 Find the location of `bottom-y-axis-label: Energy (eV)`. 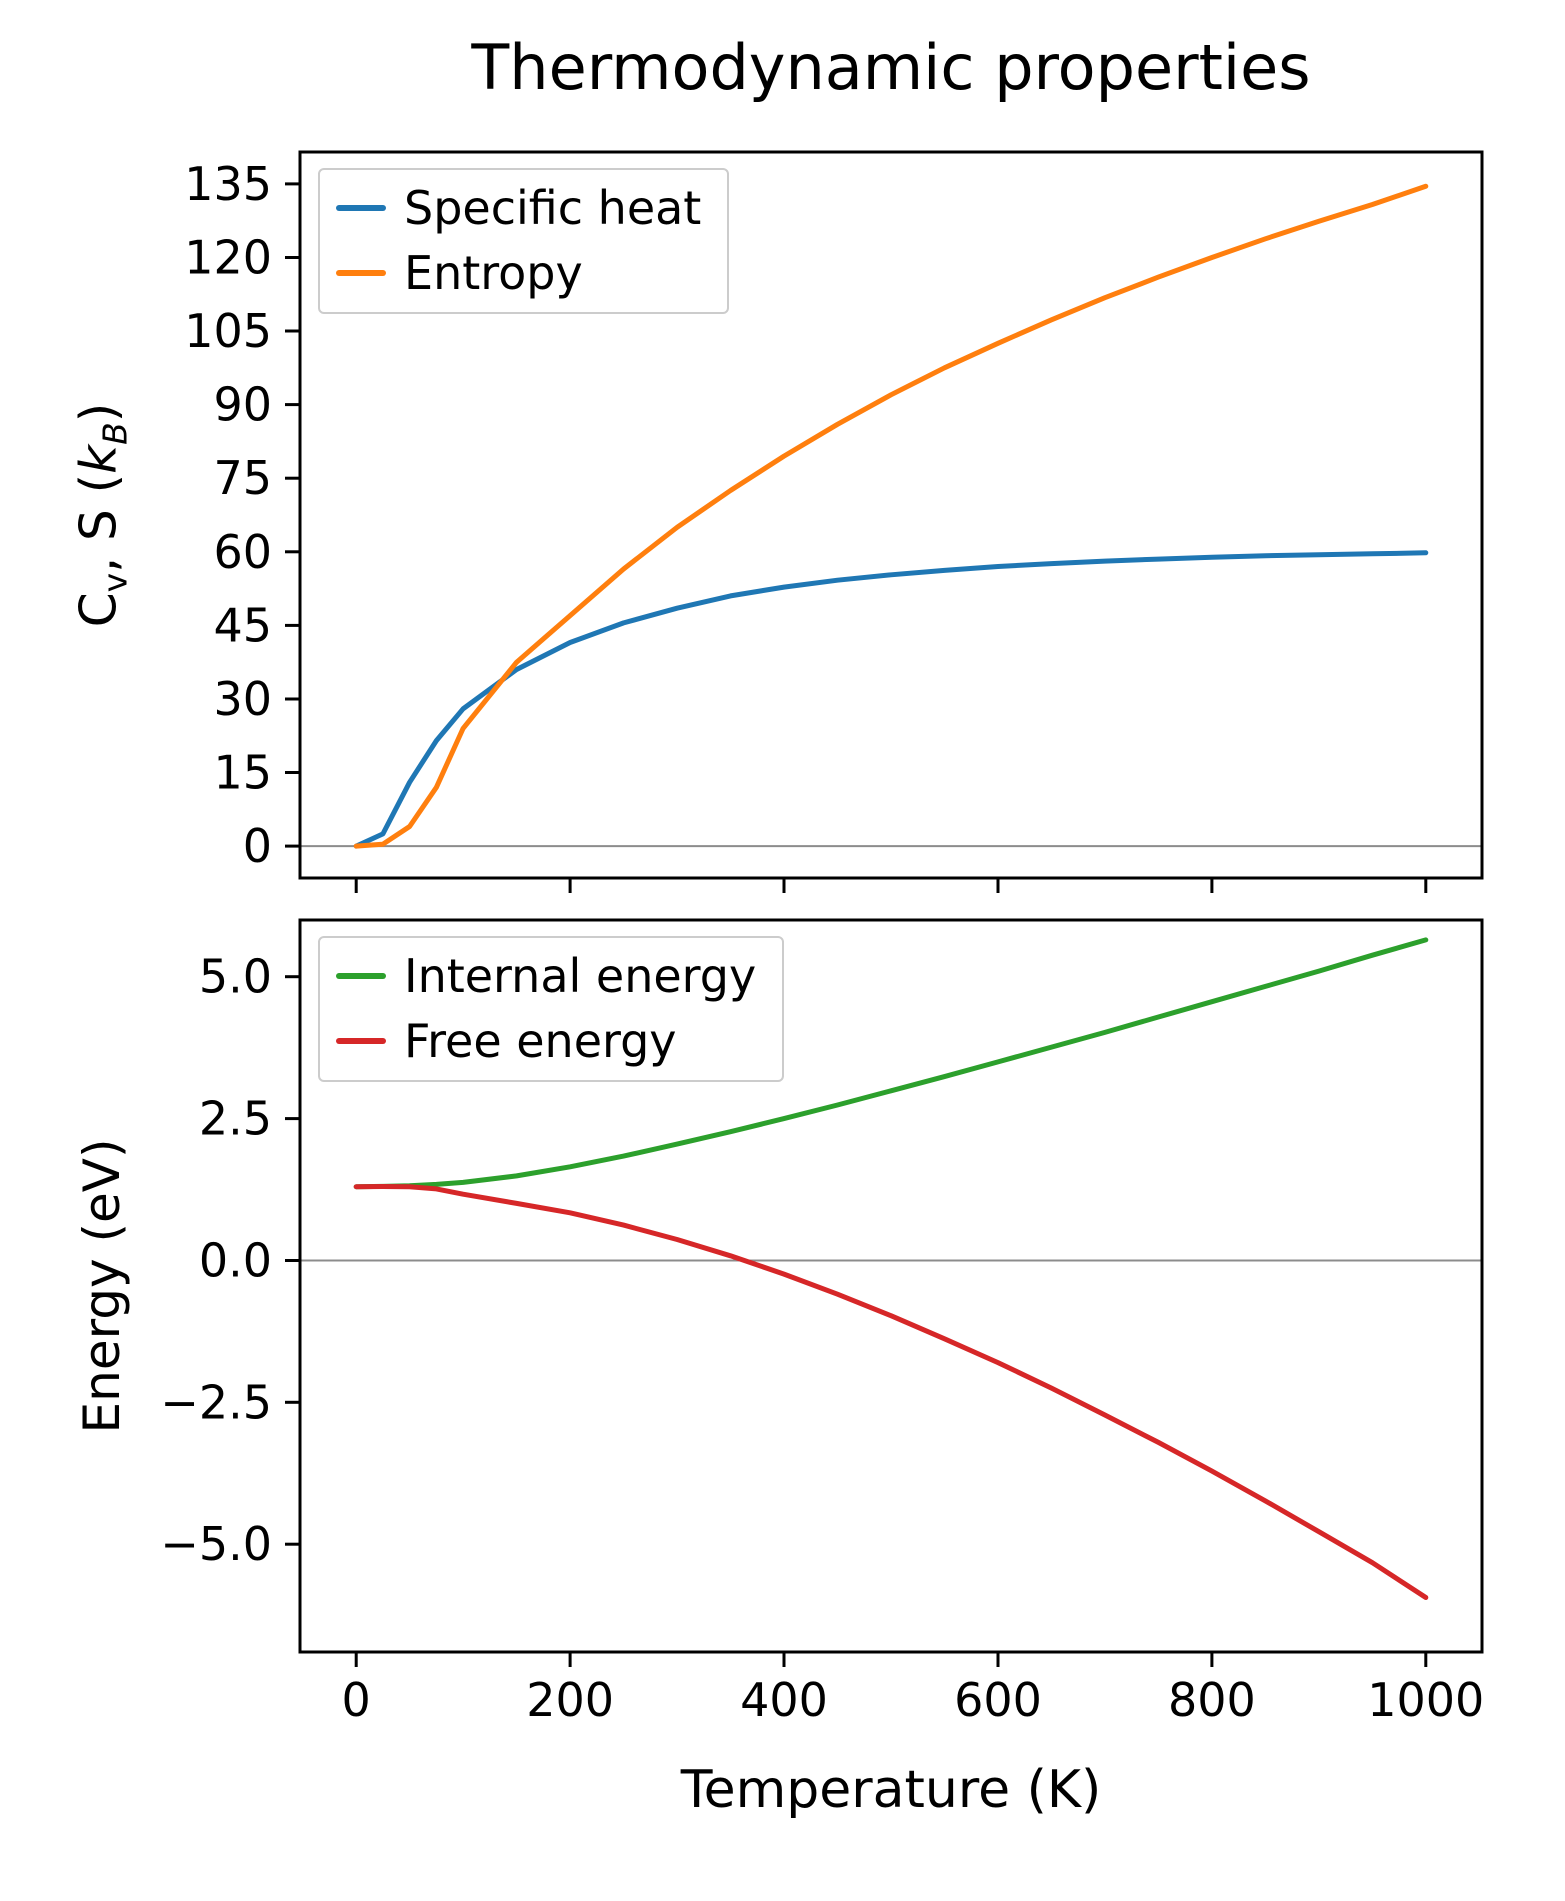

bottom-y-axis-label: Energy (eV) is located at coordinates (102, 1286).